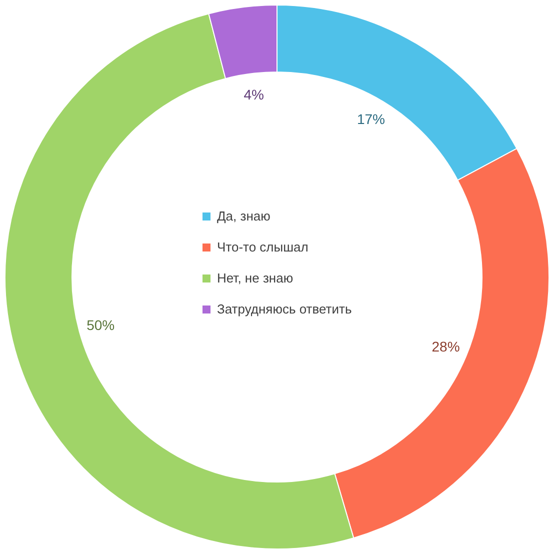 The image size is (554, 554). Describe the element at coordinates (371, 118) in the screenshot. I see `data-label: 17%` at that location.